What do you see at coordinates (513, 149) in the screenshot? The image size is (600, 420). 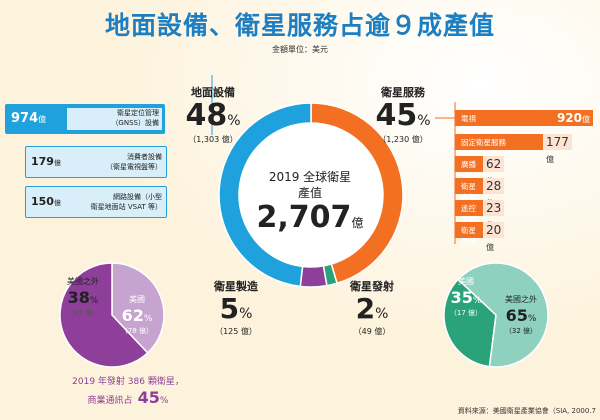 I see `service-item-fixed: 固定衛星服務 177億` at bounding box center [513, 149].